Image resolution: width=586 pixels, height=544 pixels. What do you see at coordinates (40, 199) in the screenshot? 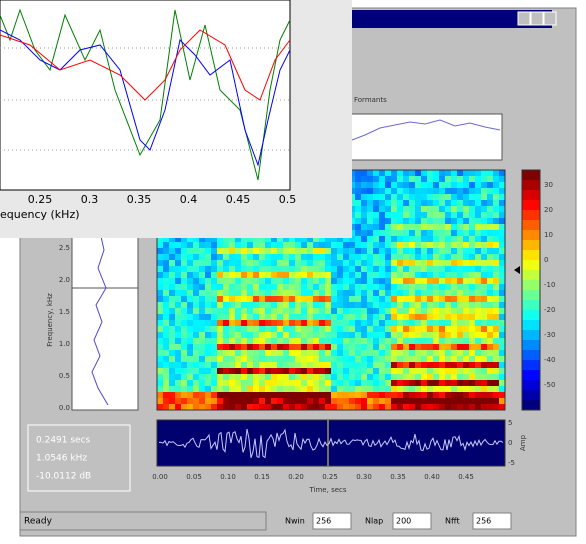
I see `front-x-tick-label: 0.25` at bounding box center [40, 199].